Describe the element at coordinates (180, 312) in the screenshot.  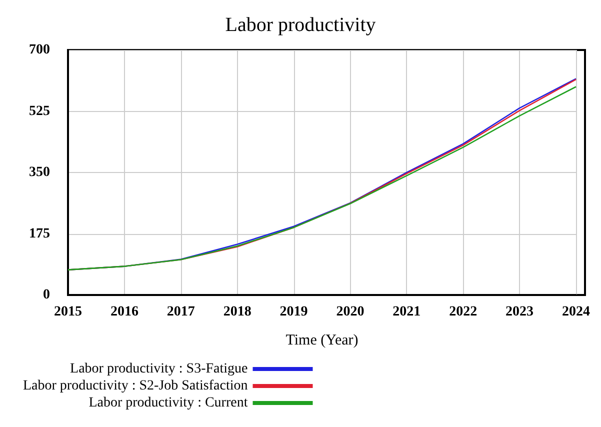
I see `x-tick-label: 2017` at that location.